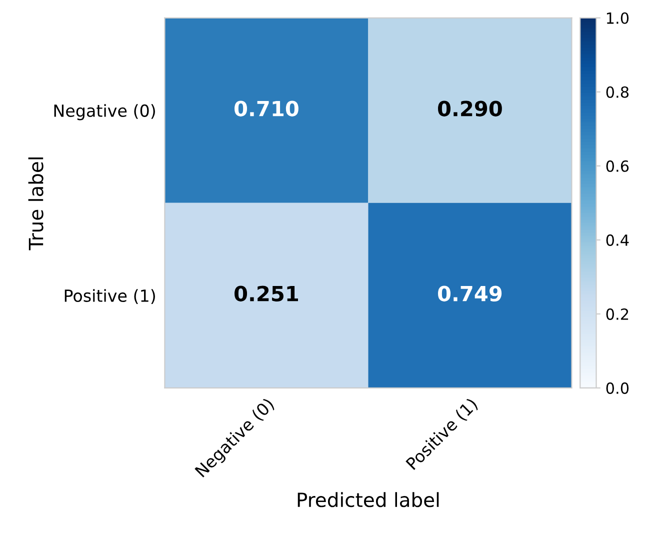 The width and height of the screenshot is (646, 559). I want to click on color-bar-label: 0.6, so click(617, 166).